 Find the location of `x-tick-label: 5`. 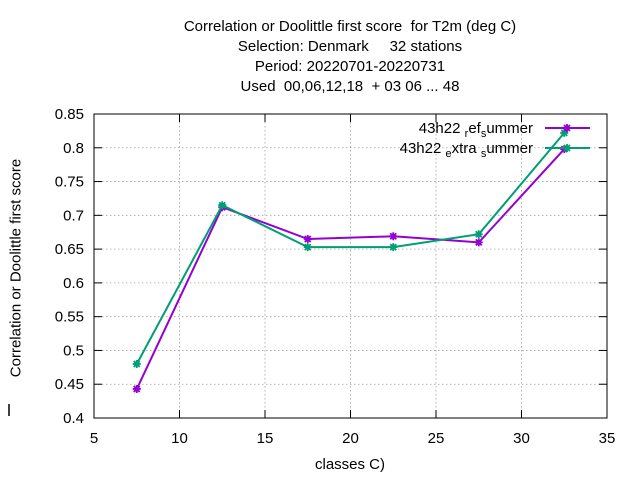

x-tick-label: 5 is located at coordinates (94, 438).